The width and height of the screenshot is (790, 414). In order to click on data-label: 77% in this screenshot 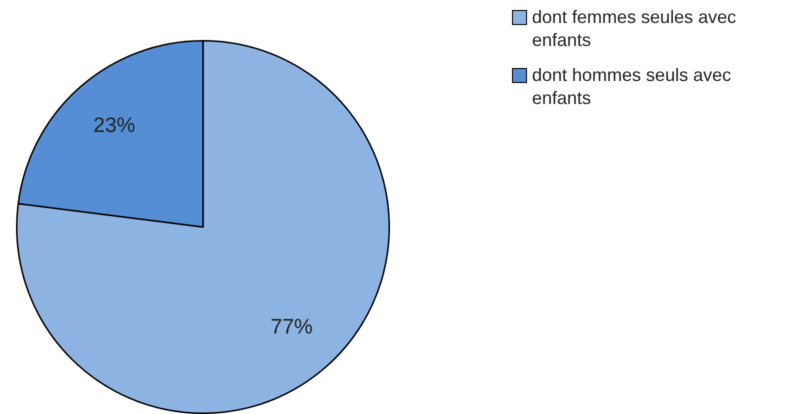, I will do `click(291, 326)`.